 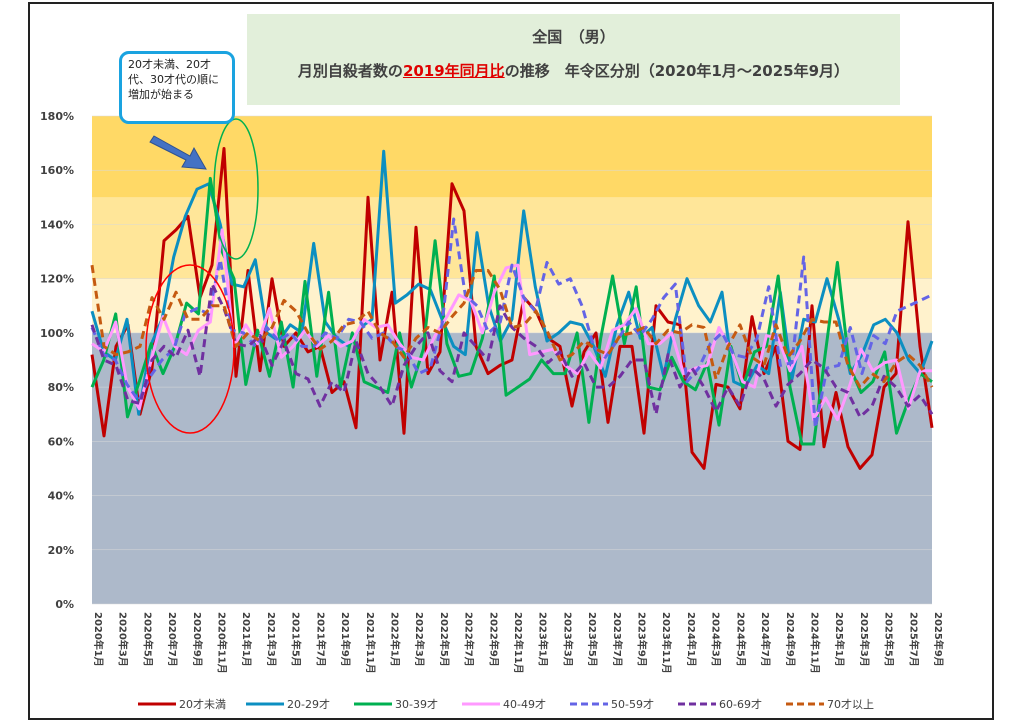 I want to click on title-post: の推移 年令区分別（2020年1月～2025年9月）, so click(x=677, y=71).